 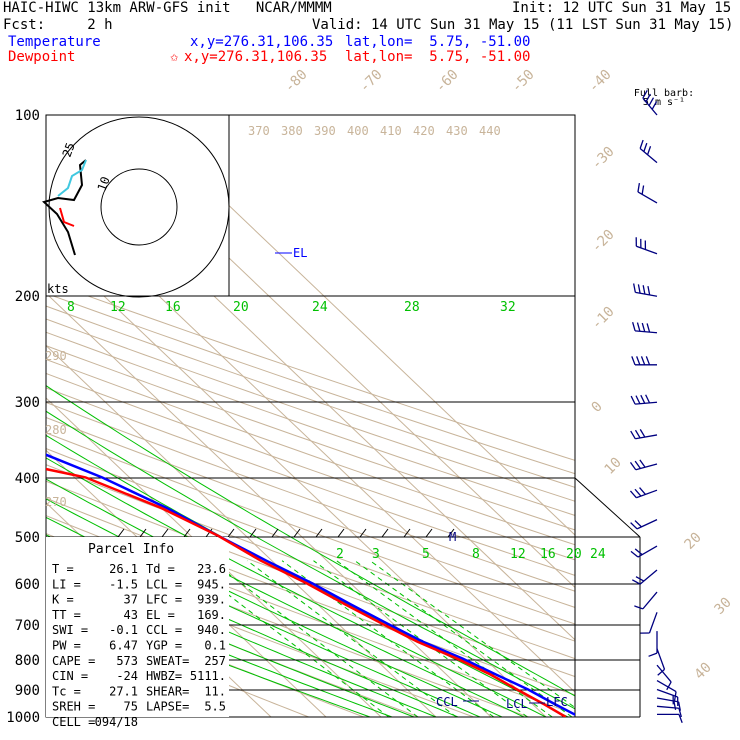 I want to click on dewpoint-star-icon: ✩, so click(x=174, y=57).